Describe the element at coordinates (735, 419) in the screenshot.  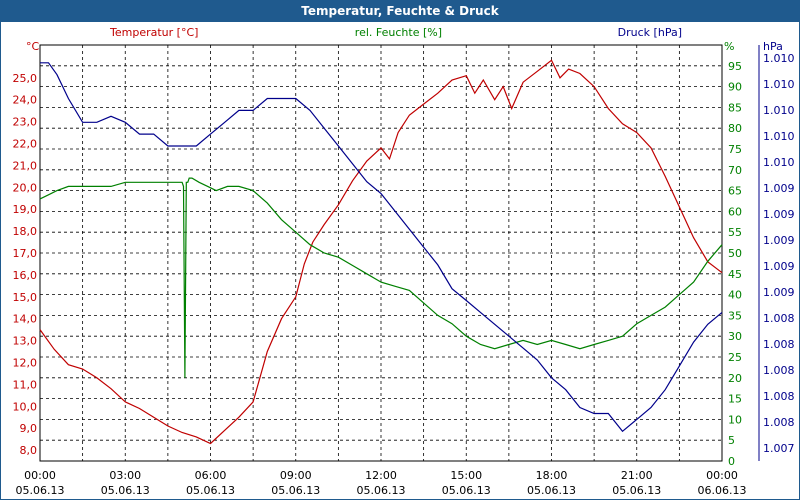
I see `humidity-tick-label: 10` at that location.